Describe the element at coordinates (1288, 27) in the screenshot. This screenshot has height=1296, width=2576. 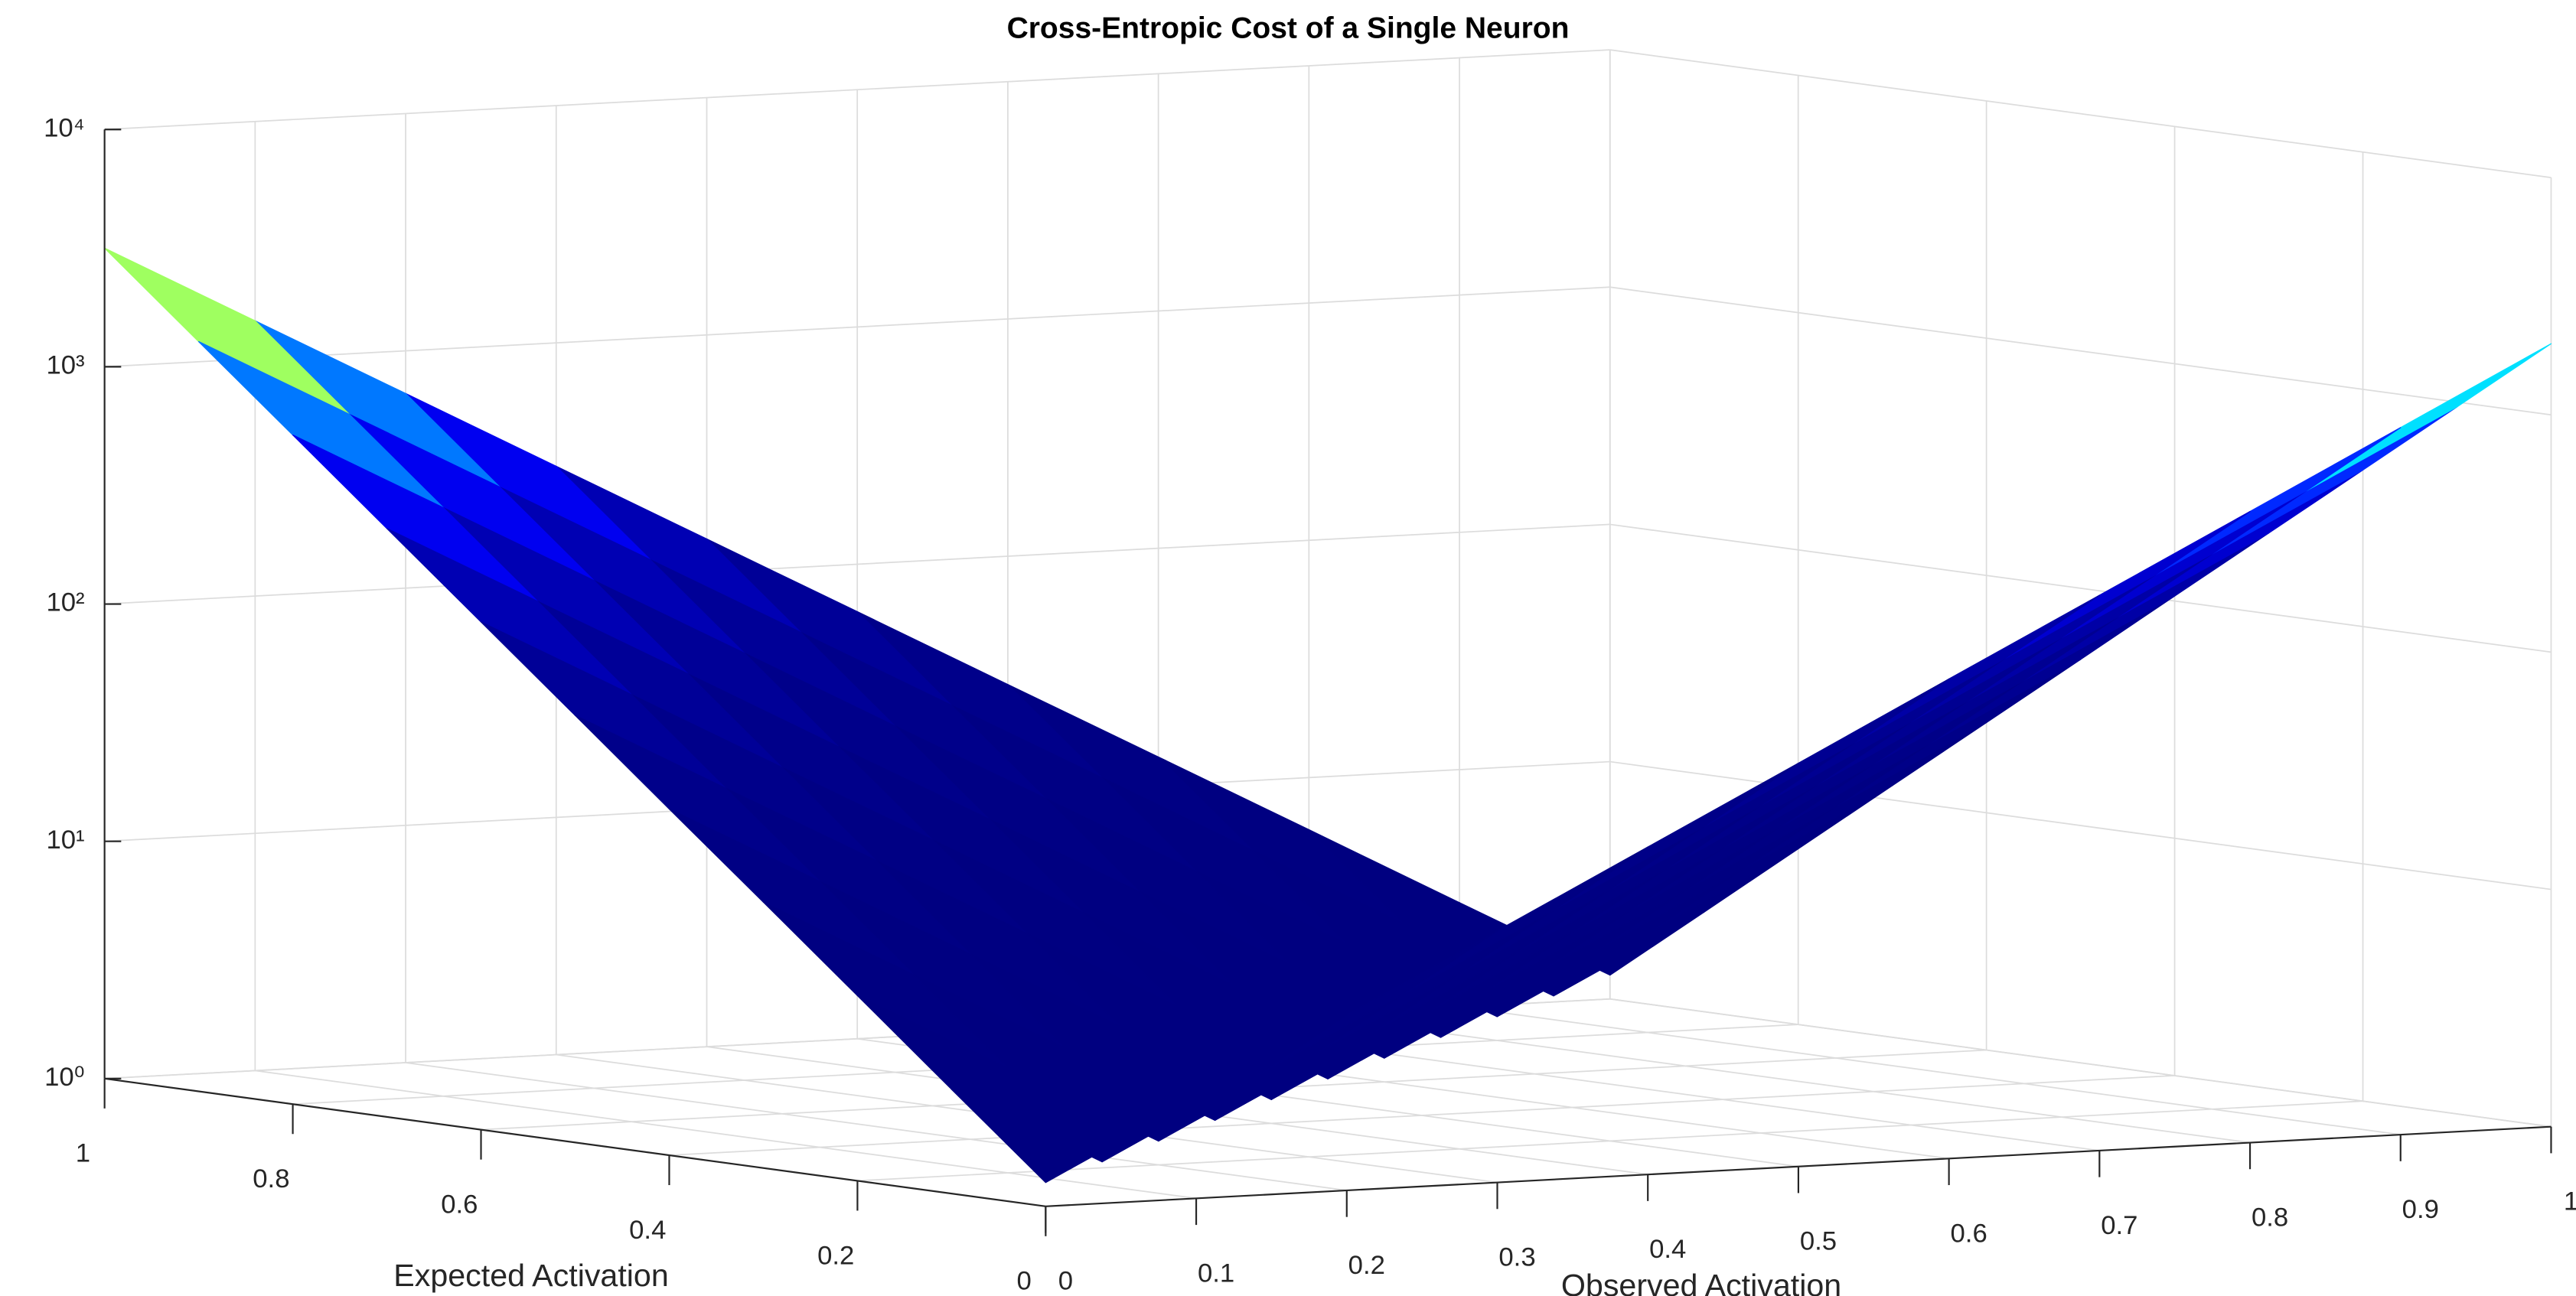
I see `chart-title: Cross-Entropic Cost of a Single Neuron` at that location.